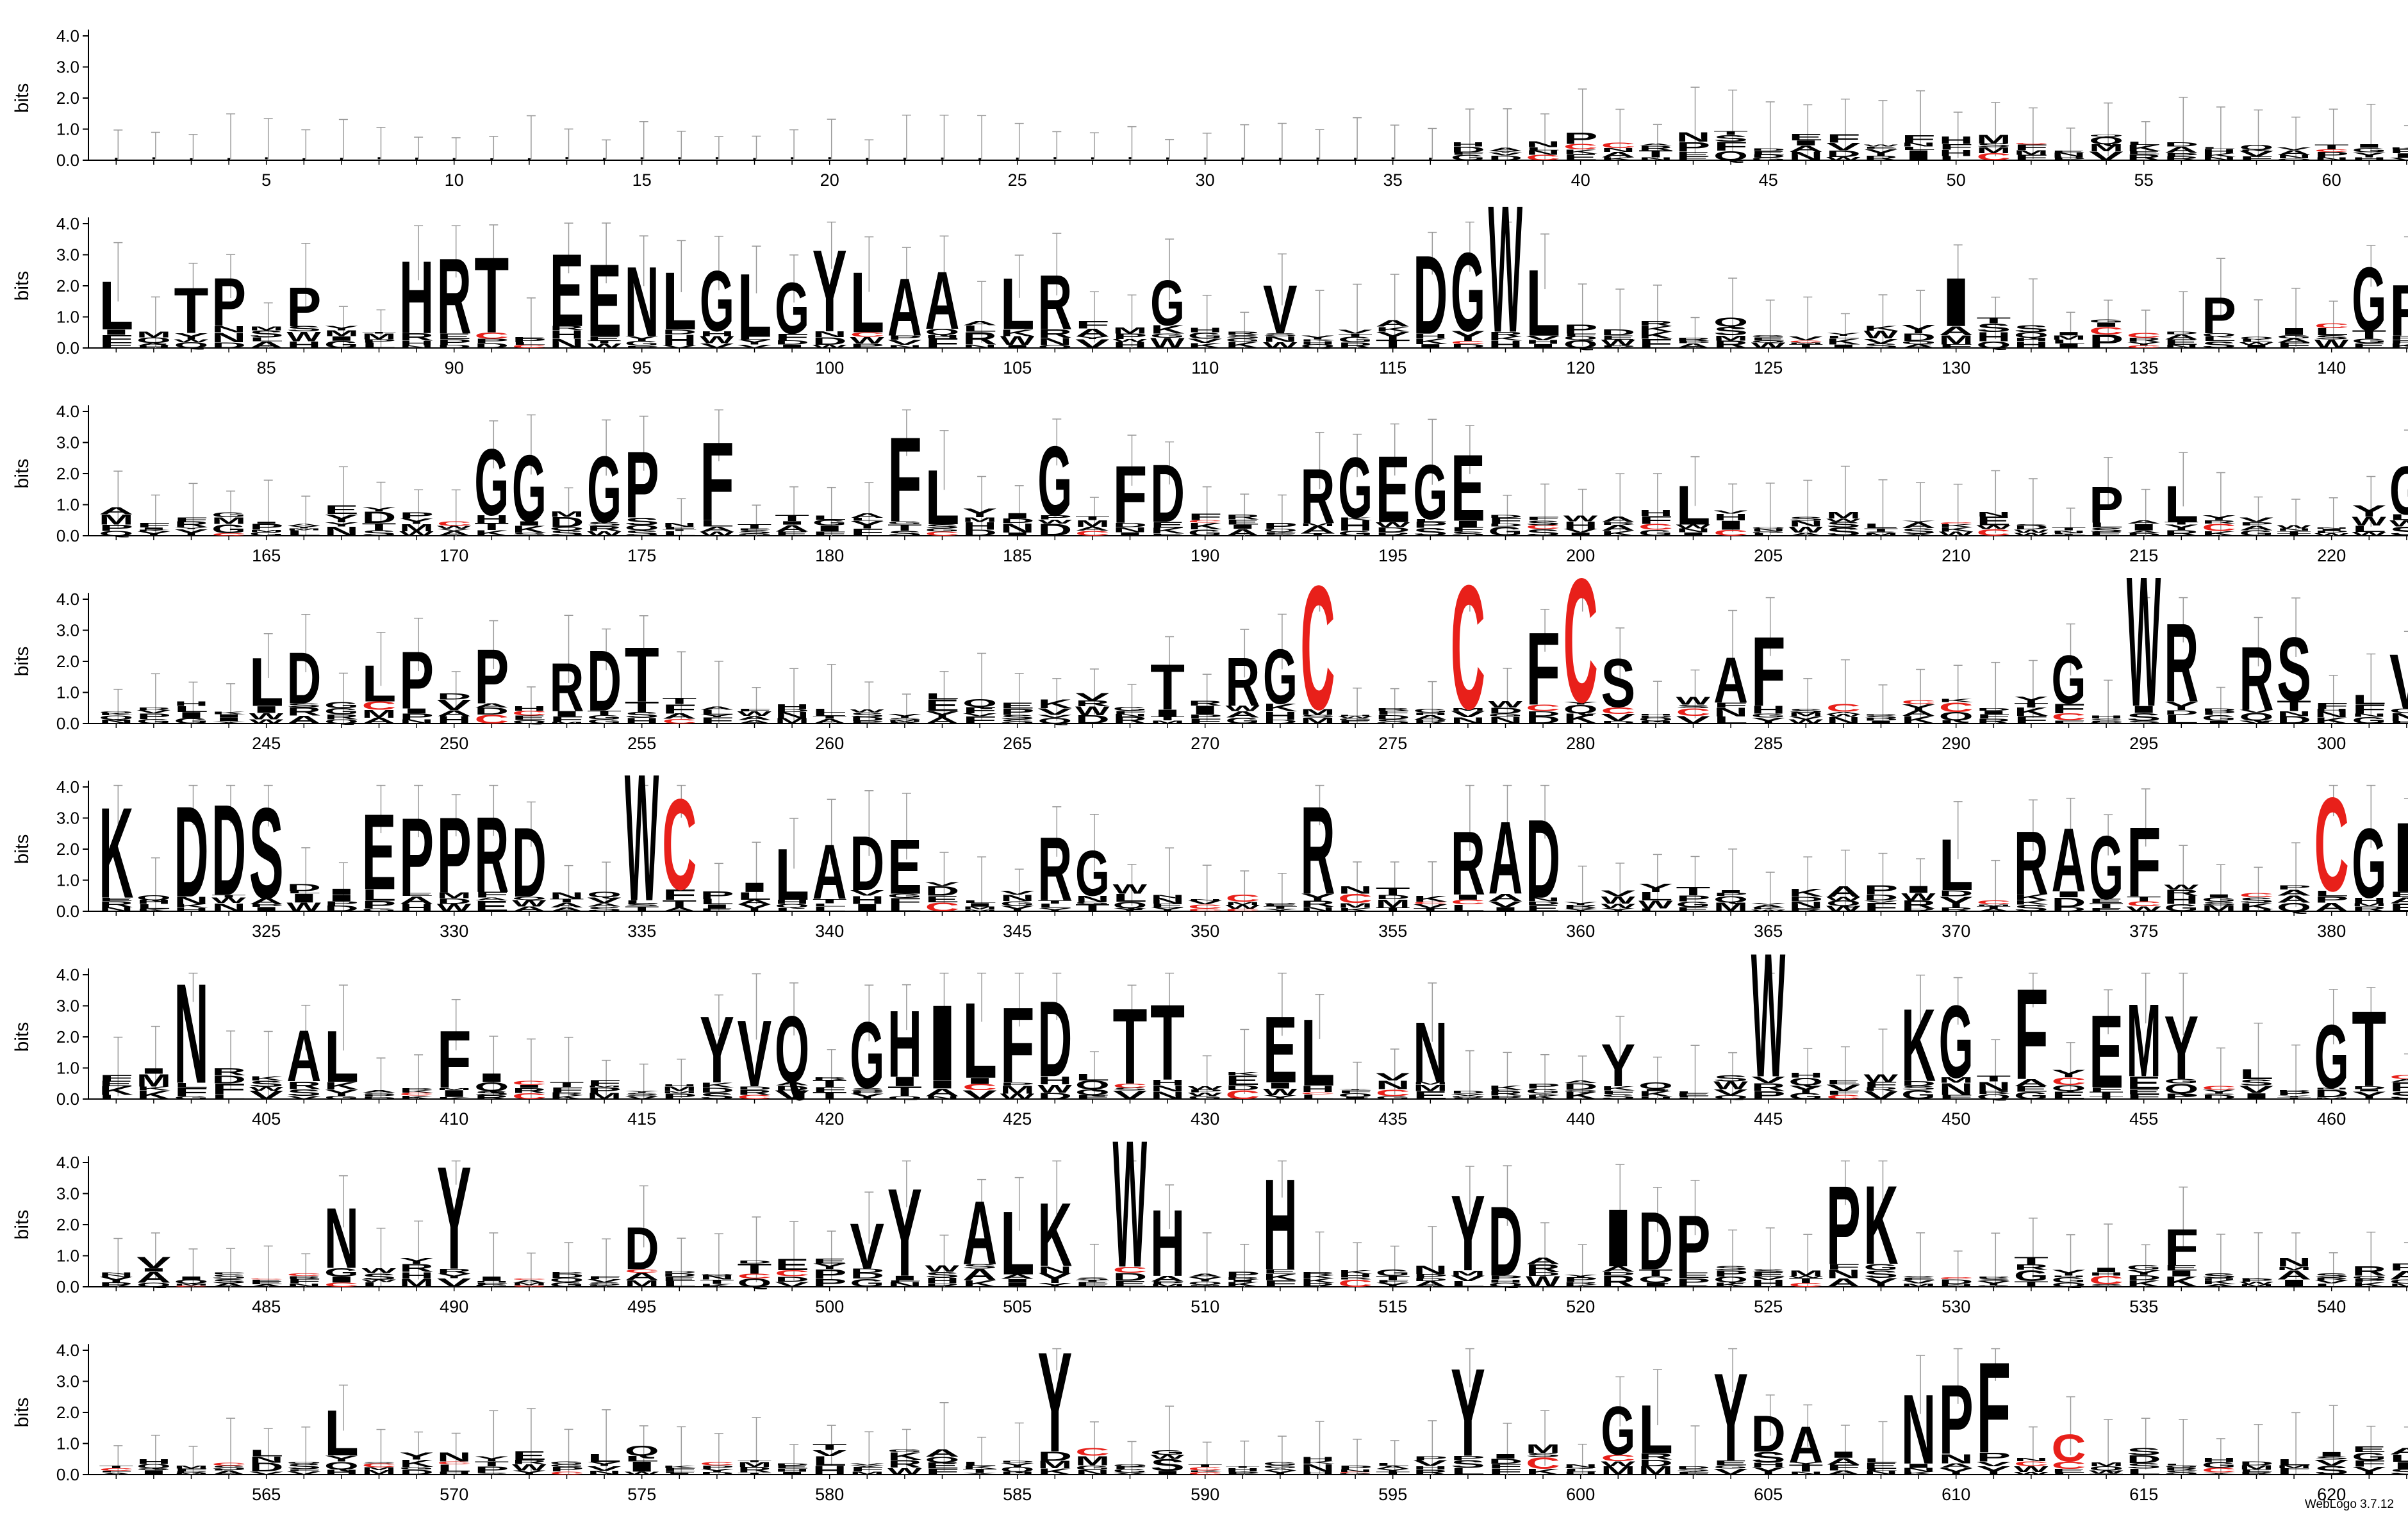  Describe the element at coordinates (1393, 180) in the screenshot. I see `x-tick-label: 35` at that location.